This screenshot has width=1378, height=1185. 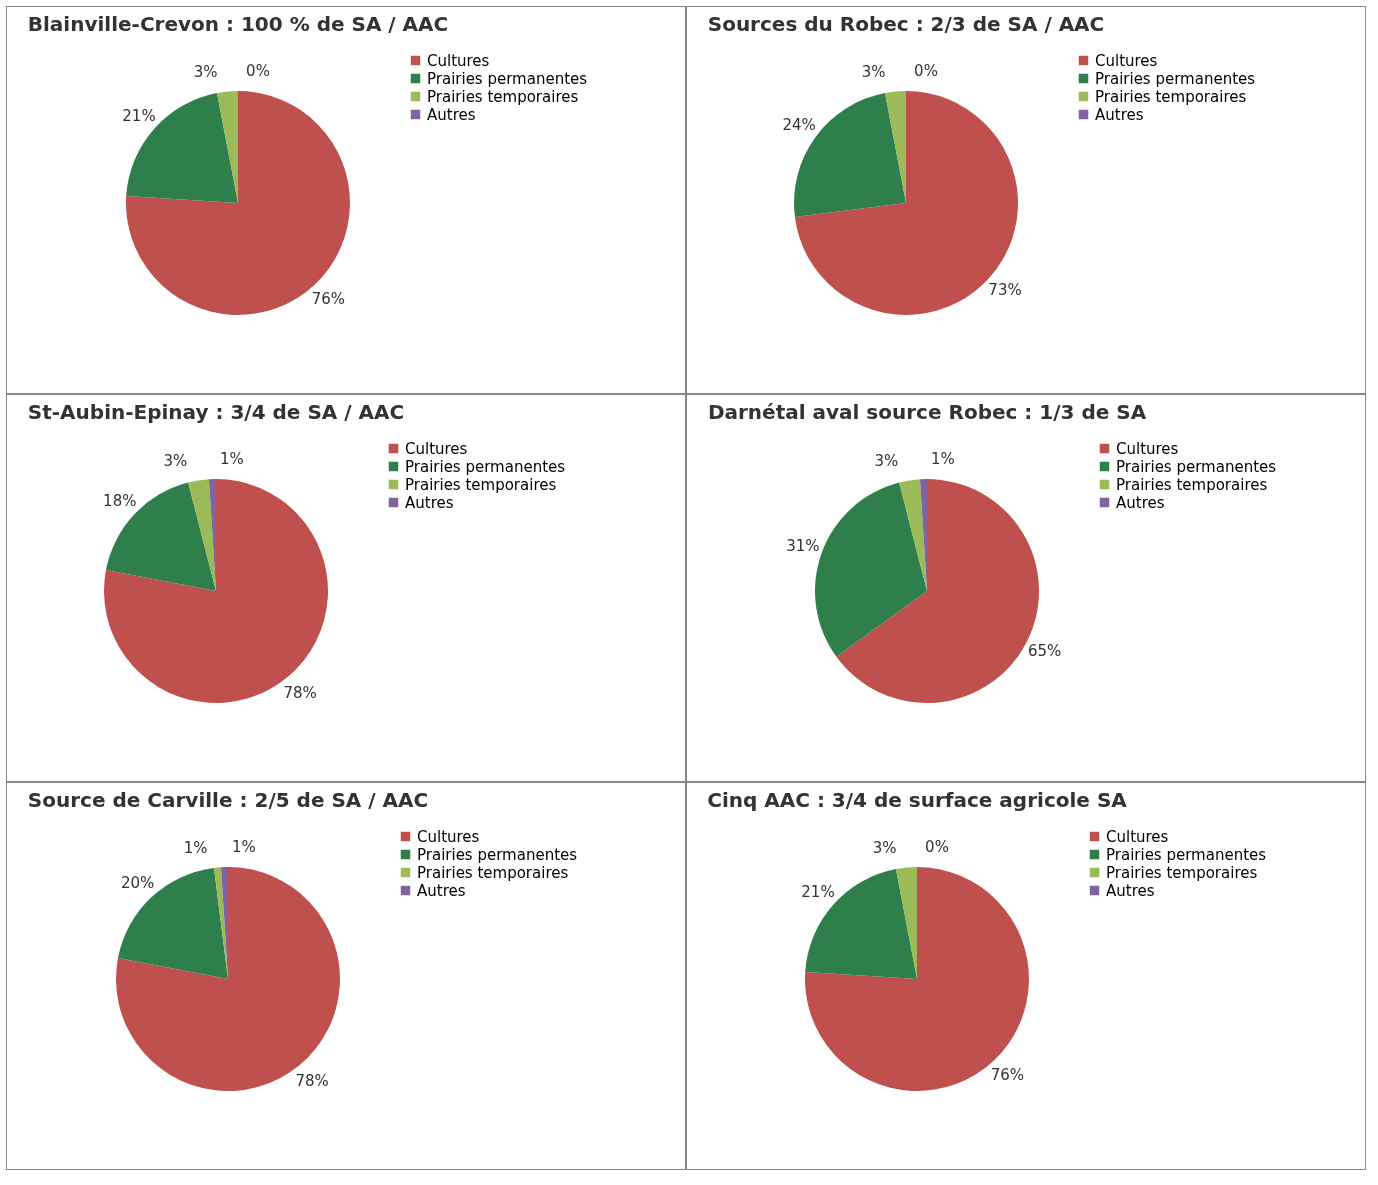 I want to click on data-label: 24%, so click(x=799, y=125).